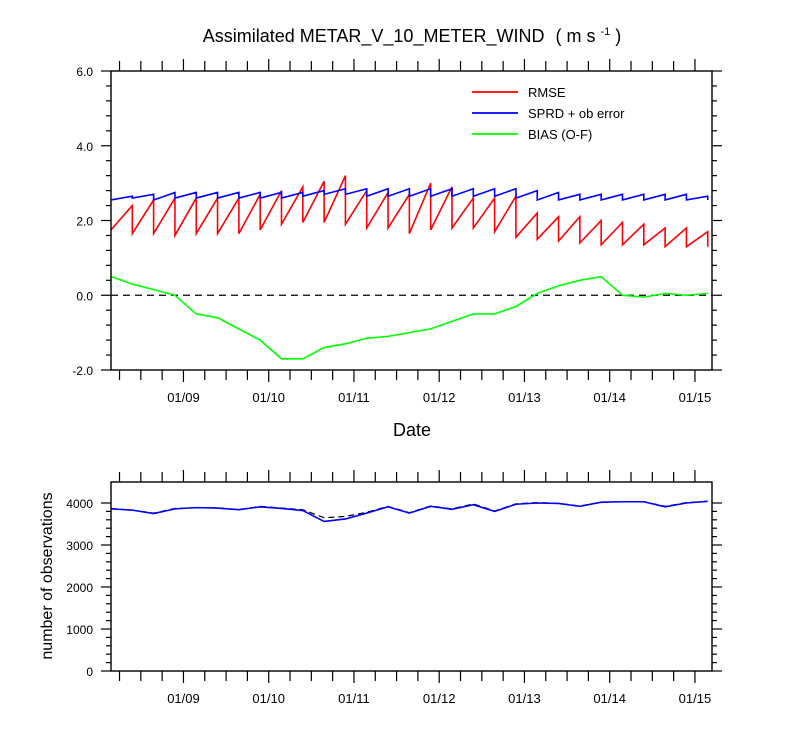  Describe the element at coordinates (547, 92) in the screenshot. I see `legend-label-rmse: RMSE` at that location.